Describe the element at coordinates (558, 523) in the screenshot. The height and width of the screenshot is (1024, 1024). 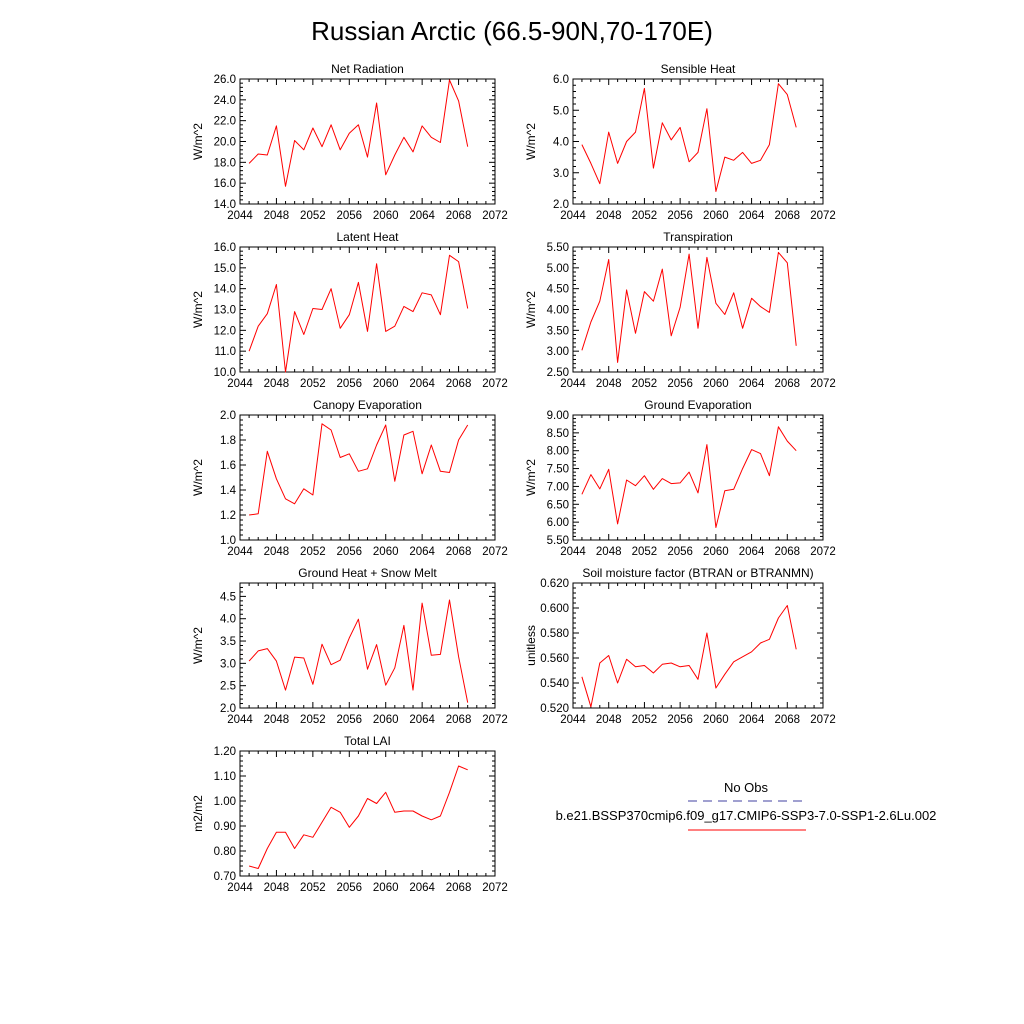
I see `y-tick-label: 6.00` at that location.